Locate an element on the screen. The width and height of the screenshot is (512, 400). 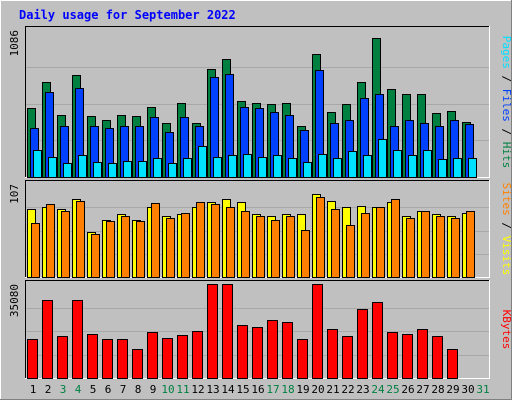
x-tick-label-day-5: 5 is located at coordinates (93, 389).